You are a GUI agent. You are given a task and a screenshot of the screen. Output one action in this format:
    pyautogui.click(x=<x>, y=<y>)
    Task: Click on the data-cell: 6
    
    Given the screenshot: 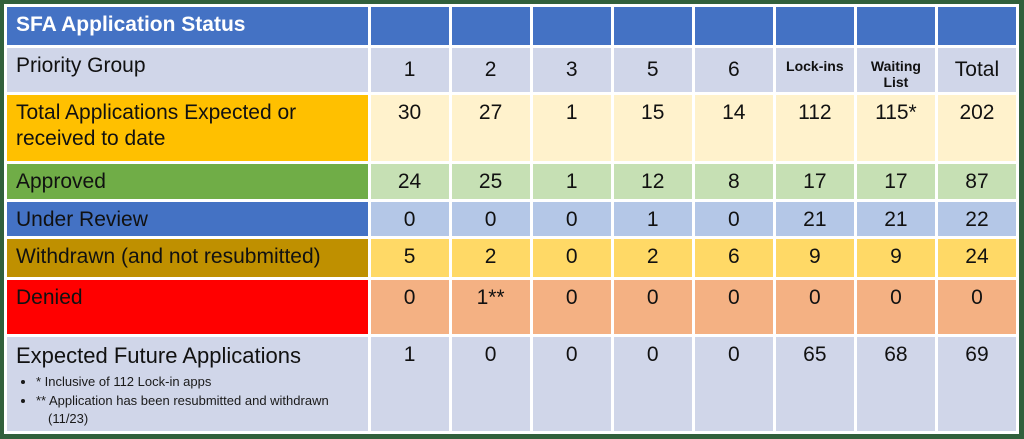 What is the action you would take?
    pyautogui.click(x=733, y=258)
    